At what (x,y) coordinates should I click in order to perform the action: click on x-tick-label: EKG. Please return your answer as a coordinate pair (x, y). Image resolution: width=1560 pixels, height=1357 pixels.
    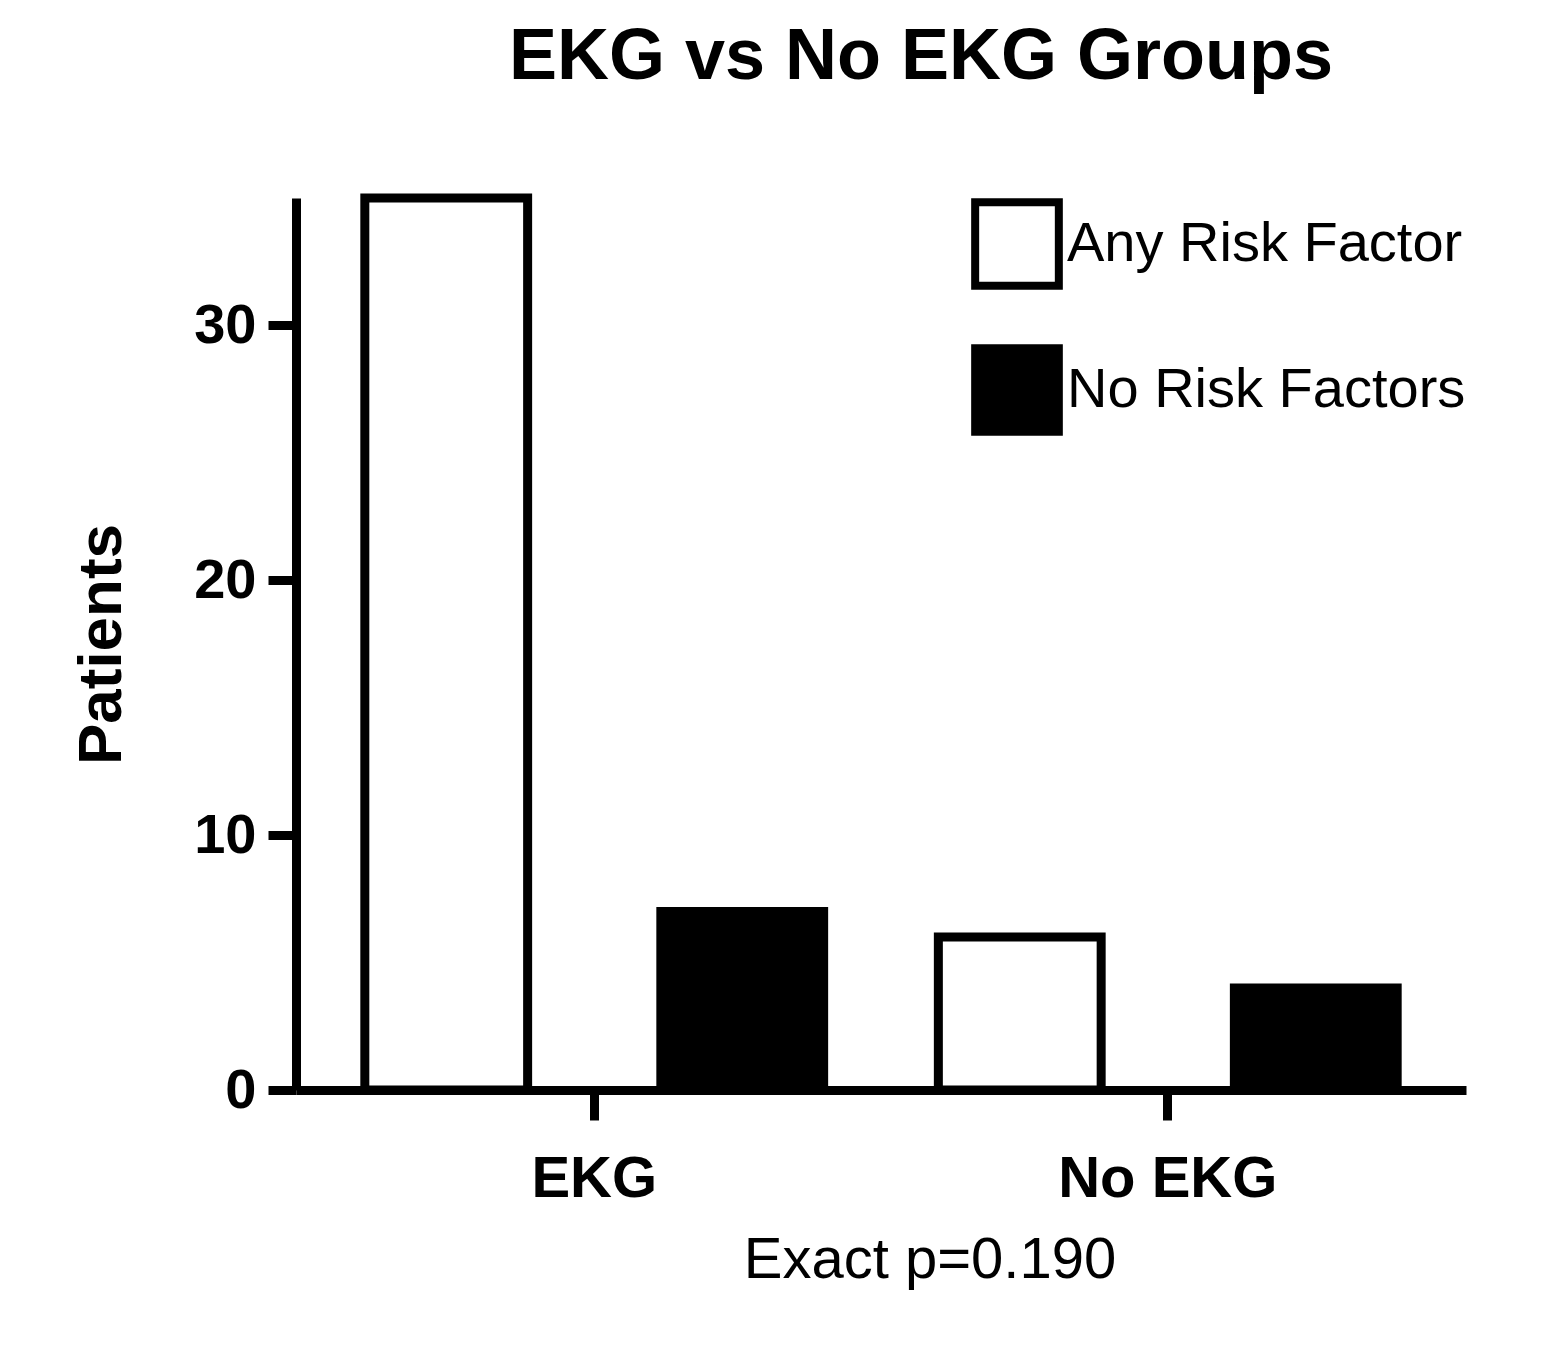
    Looking at the image, I should click on (594, 1176).